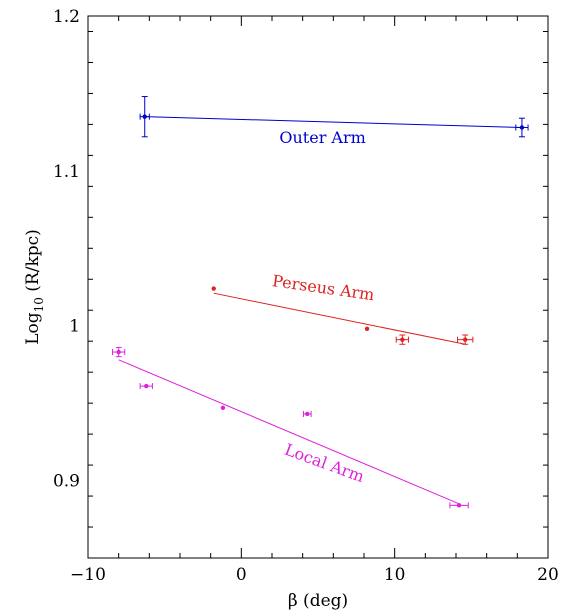  Describe the element at coordinates (88, 575) in the screenshot. I see `x-tick-label: −10` at that location.